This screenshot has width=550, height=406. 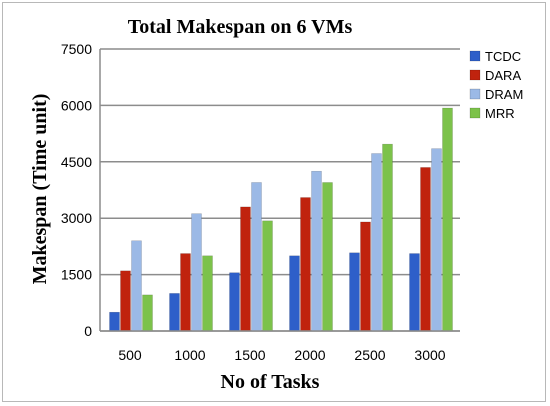 I want to click on x-tick-label: 1000, so click(x=189, y=355).